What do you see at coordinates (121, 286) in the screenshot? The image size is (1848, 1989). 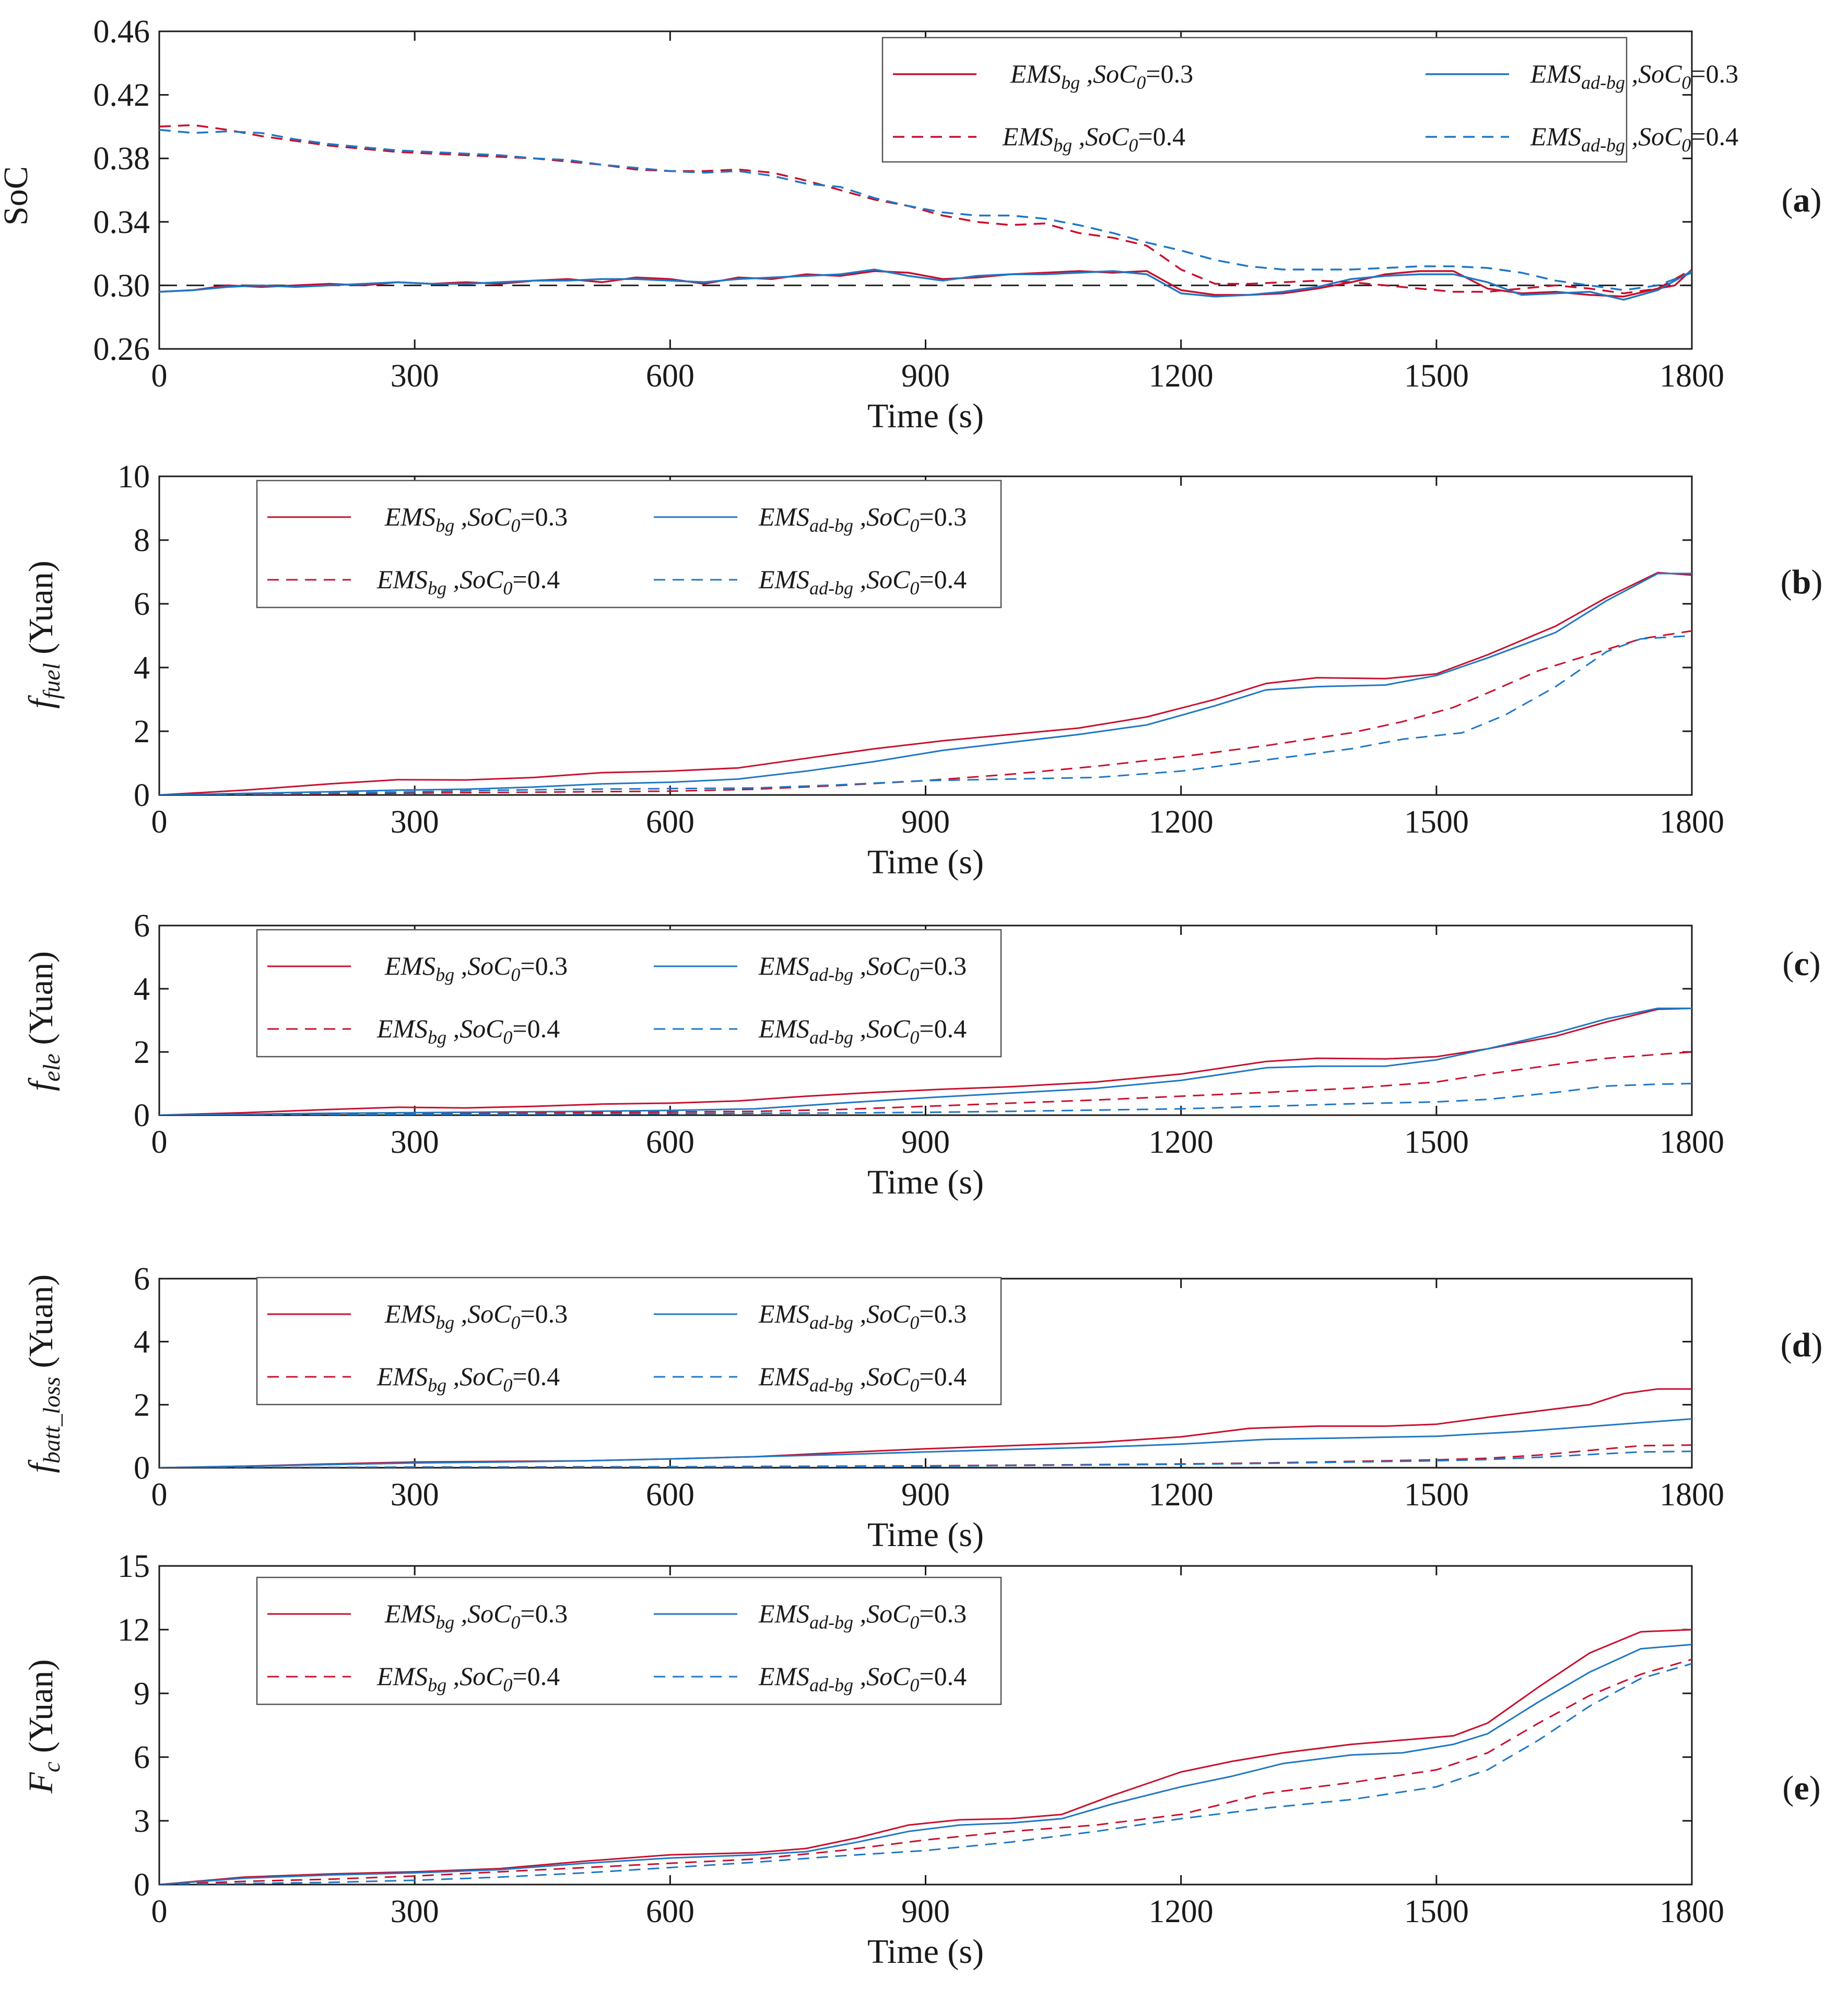 I see `y-tick-label: 0.30` at bounding box center [121, 286].